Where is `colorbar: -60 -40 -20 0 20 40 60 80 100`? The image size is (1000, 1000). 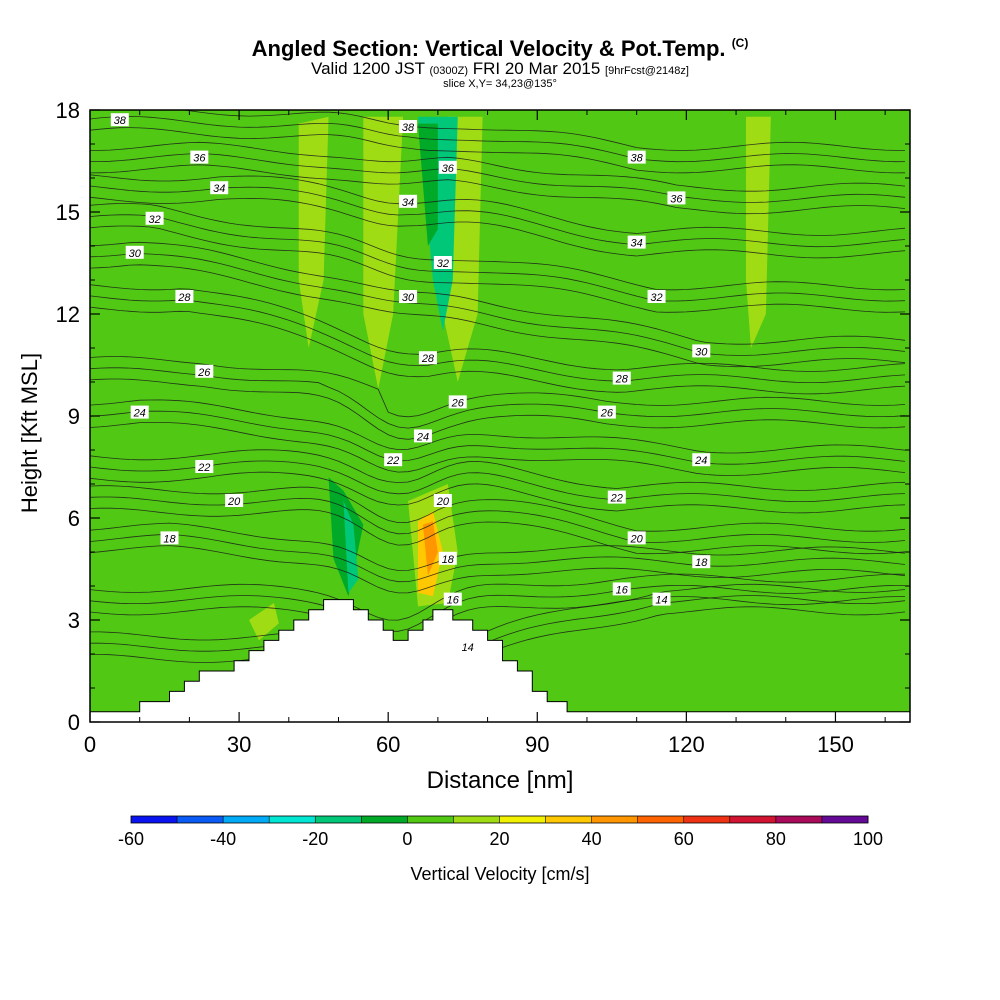 colorbar: -60 -40 -20 0 20 40 60 80 100 is located at coordinates (500, 832).